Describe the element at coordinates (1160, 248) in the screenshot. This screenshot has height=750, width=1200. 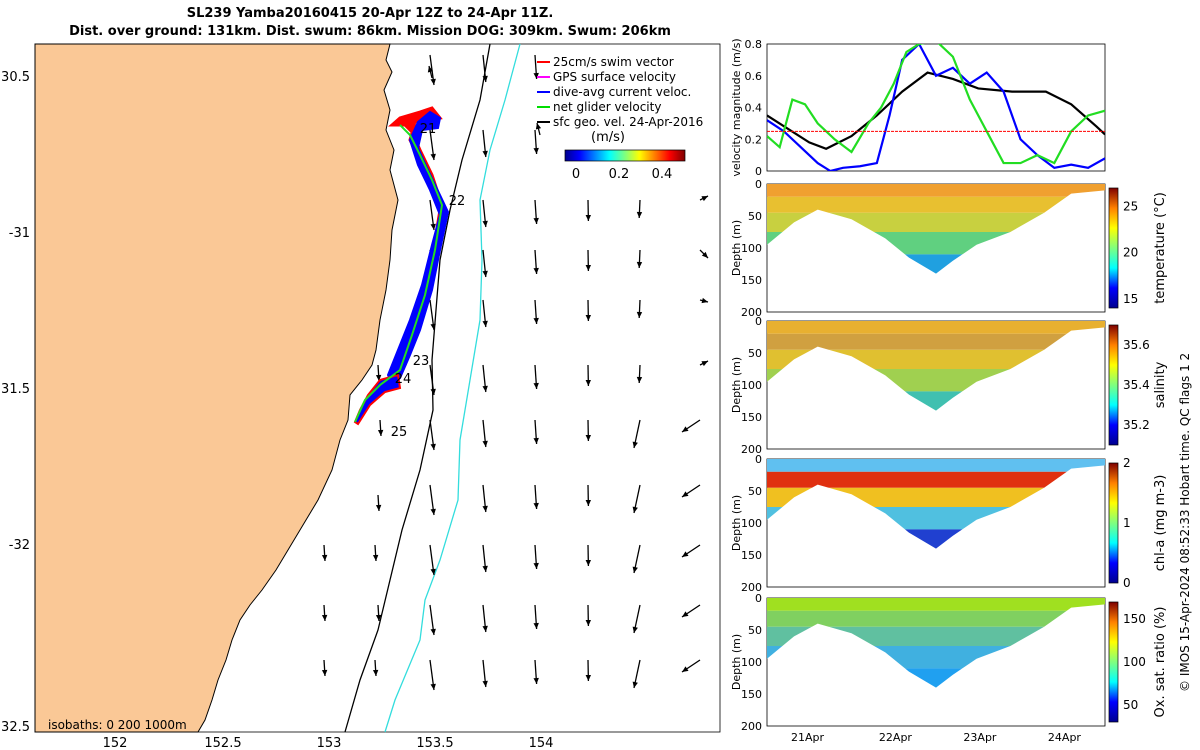
I see `colorbar-label: temperature (°C)` at that location.